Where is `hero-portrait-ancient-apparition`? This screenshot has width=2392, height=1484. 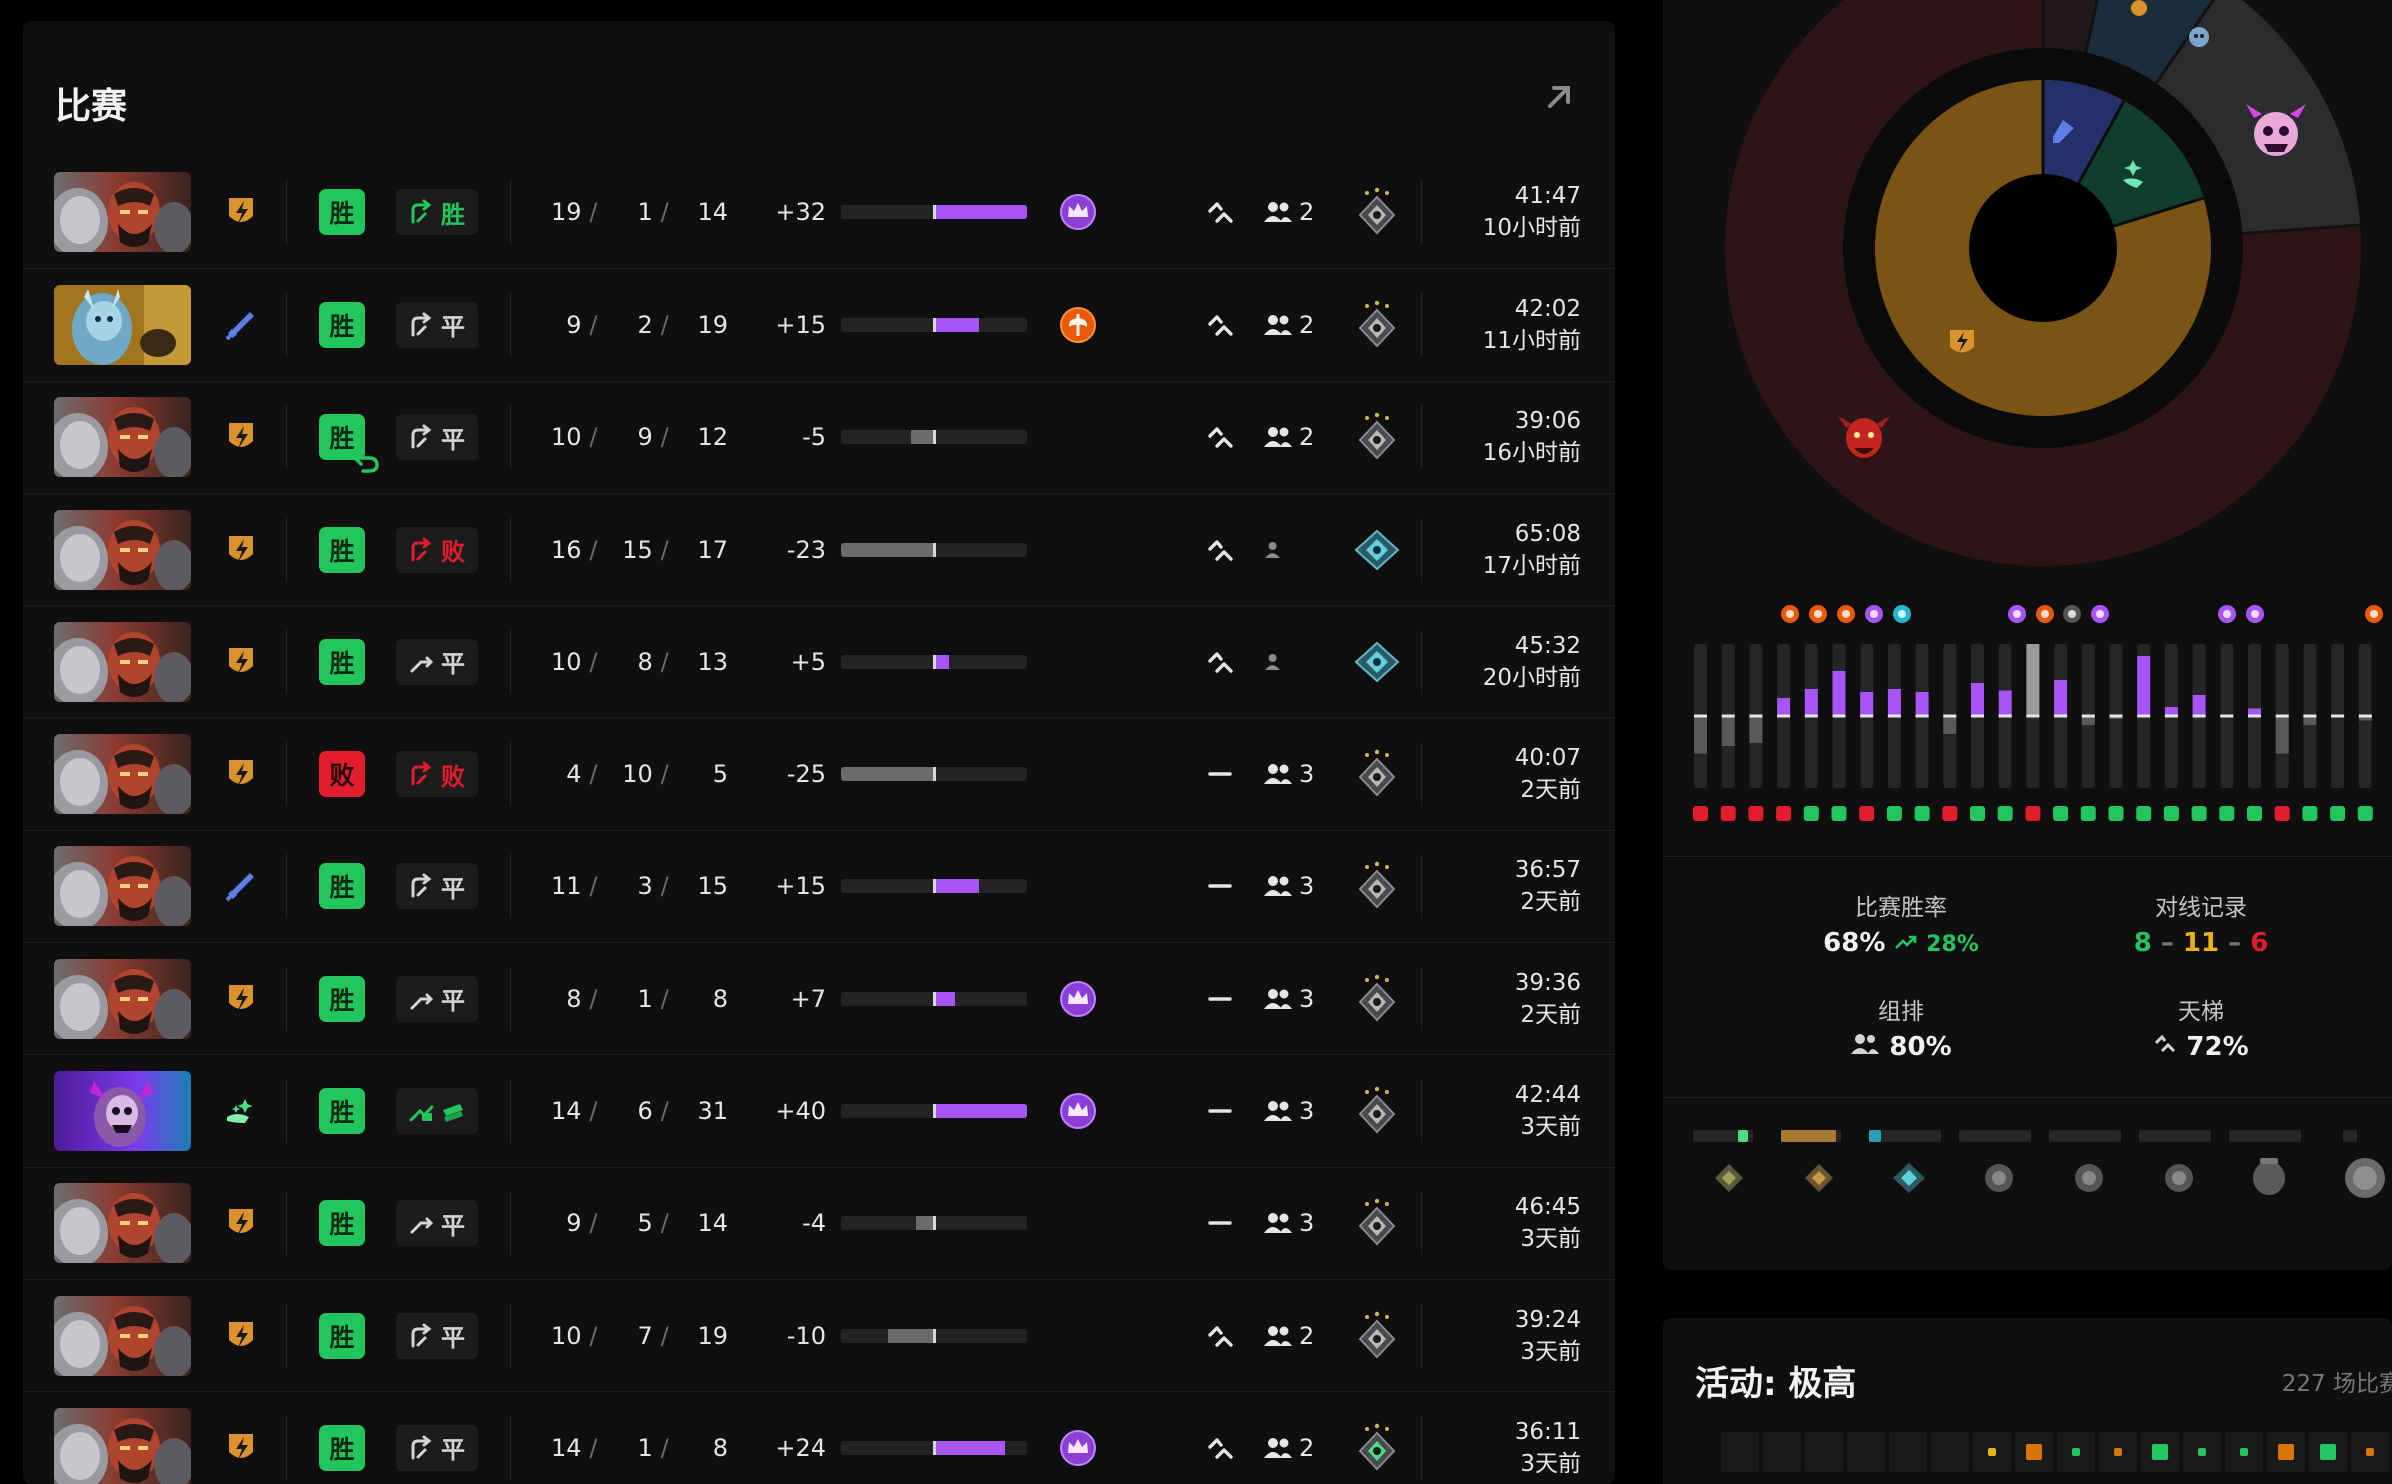 hero-portrait-ancient-apparition is located at coordinates (122, 324).